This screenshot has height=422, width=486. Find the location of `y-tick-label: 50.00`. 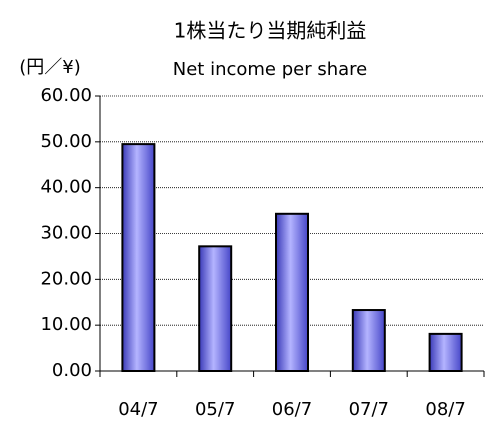

y-tick-label: 50.00 is located at coordinates (66, 141).